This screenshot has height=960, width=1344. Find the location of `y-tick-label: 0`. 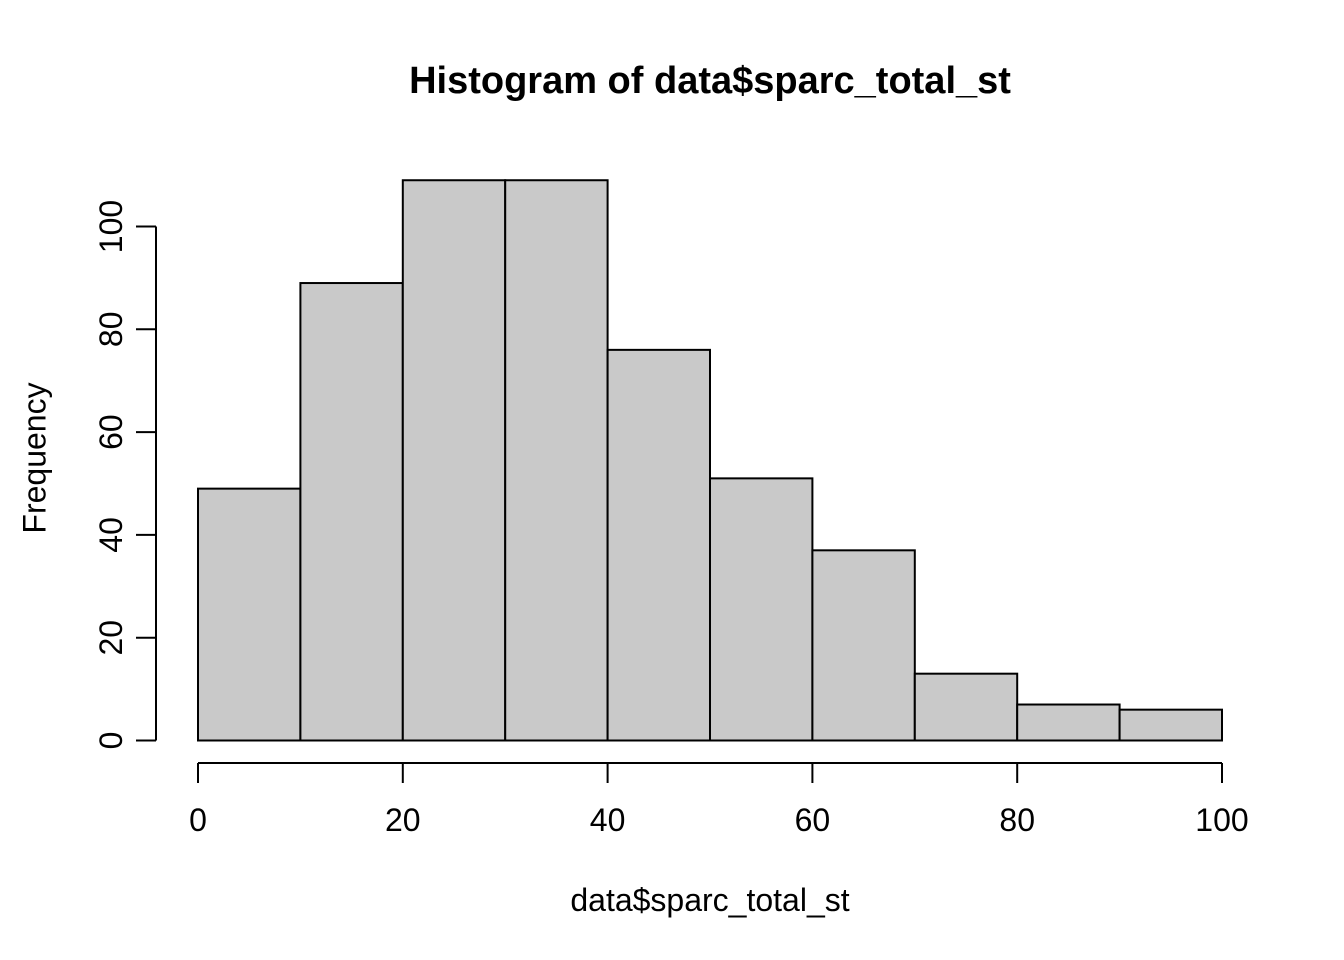

y-tick-label: 0 is located at coordinates (111, 741).